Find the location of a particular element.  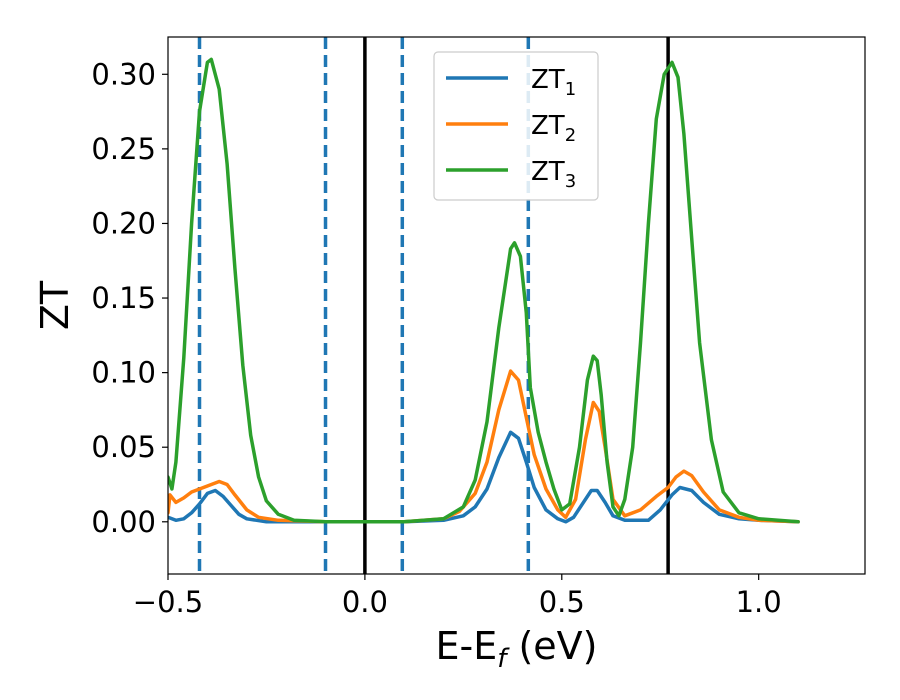

x-tick-label: 0.0 is located at coordinates (365, 602).